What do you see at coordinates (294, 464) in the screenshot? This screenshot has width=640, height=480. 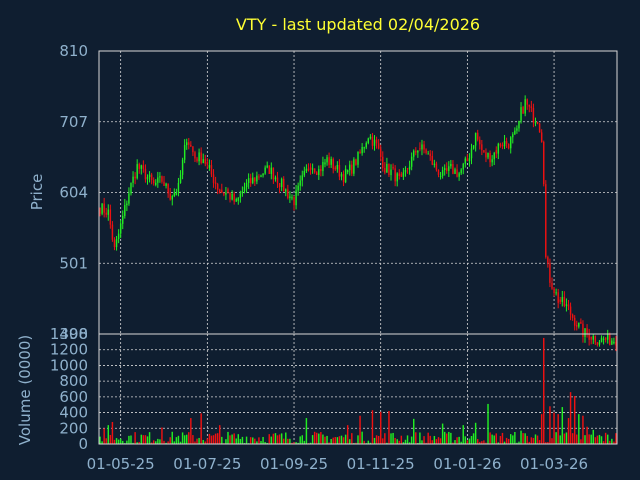 I see `date-tick-label: 01-09-25` at bounding box center [294, 464].